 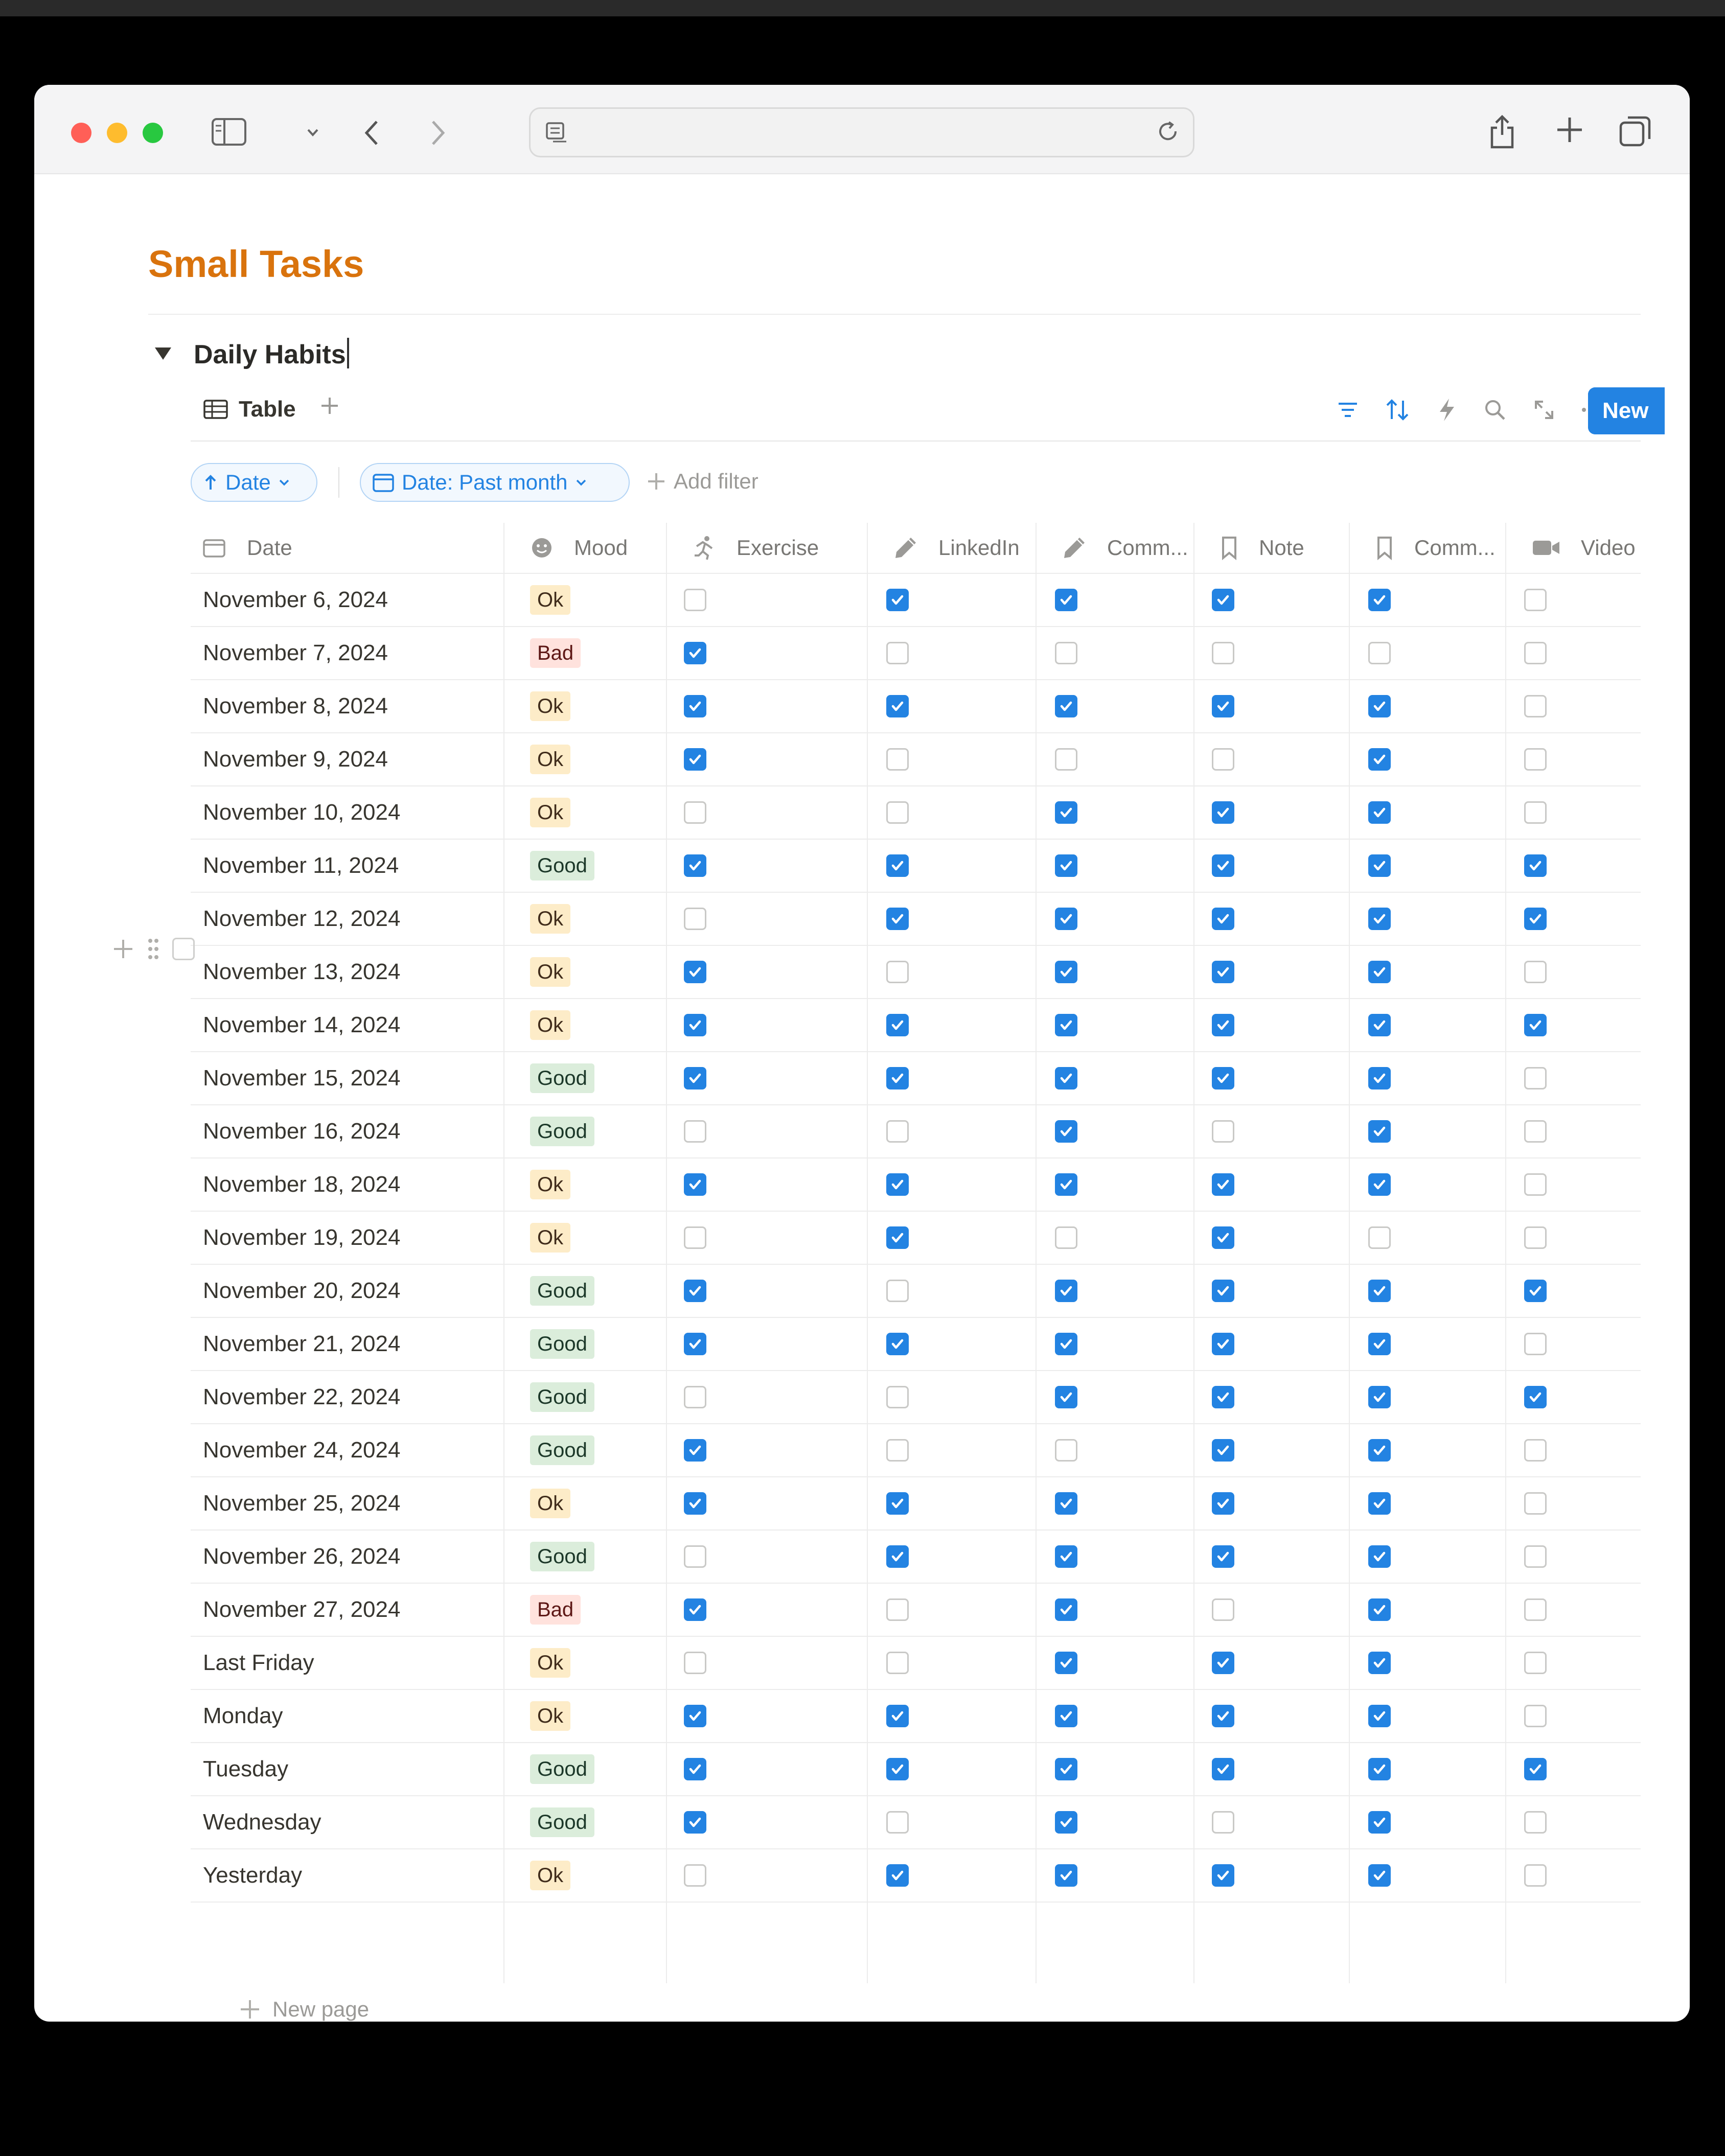 What do you see at coordinates (555, 653) in the screenshot?
I see `mood-cell: Bad` at bounding box center [555, 653].